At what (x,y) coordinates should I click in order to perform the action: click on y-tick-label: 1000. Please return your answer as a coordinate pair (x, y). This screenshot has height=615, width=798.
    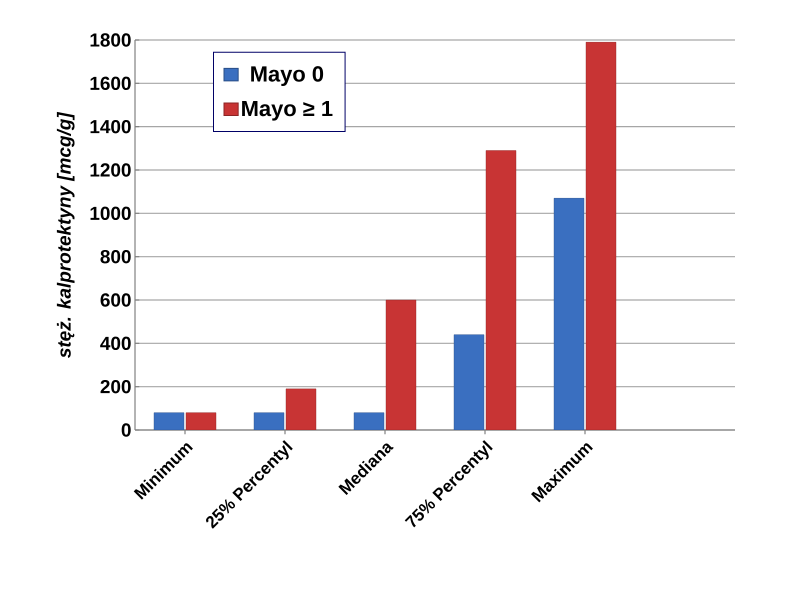
    Looking at the image, I should click on (110, 213).